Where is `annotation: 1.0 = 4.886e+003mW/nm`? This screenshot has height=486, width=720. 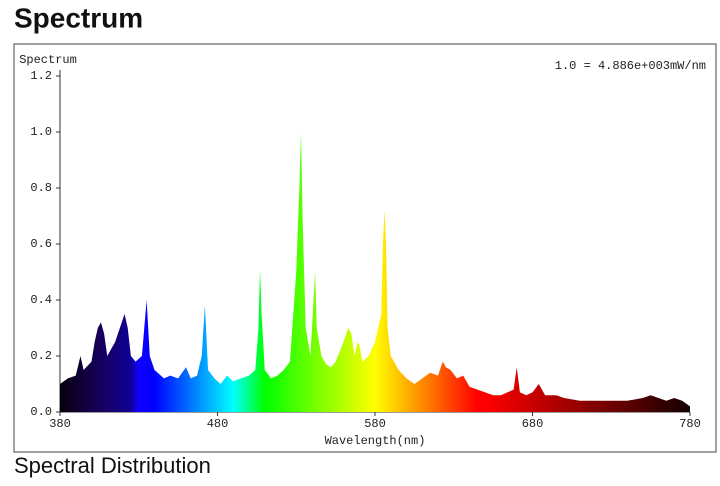
annotation: 1.0 = 4.886e+003mW/nm is located at coordinates (630, 66).